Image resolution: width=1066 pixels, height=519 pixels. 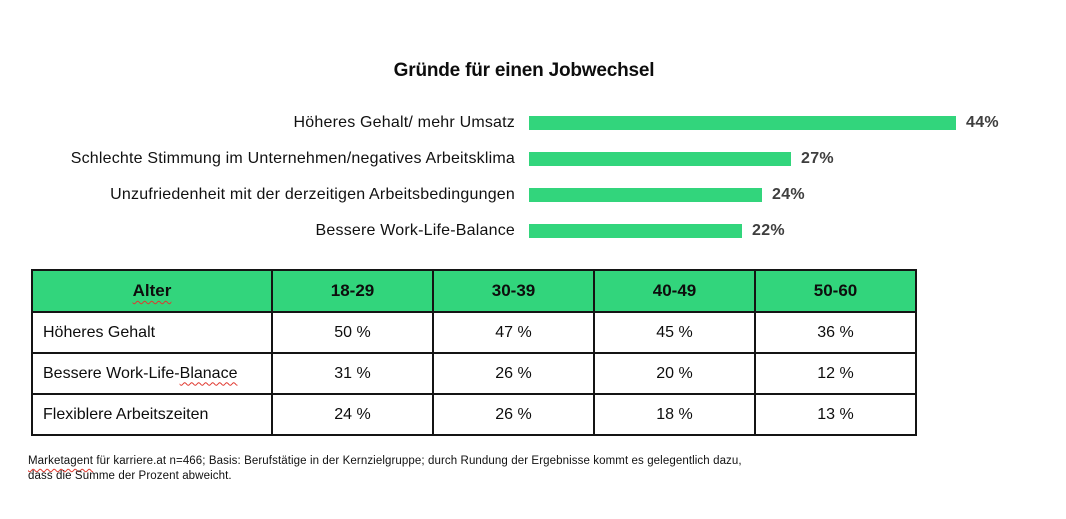 What do you see at coordinates (835, 291) in the screenshot?
I see `table-header-cell: 50-60` at bounding box center [835, 291].